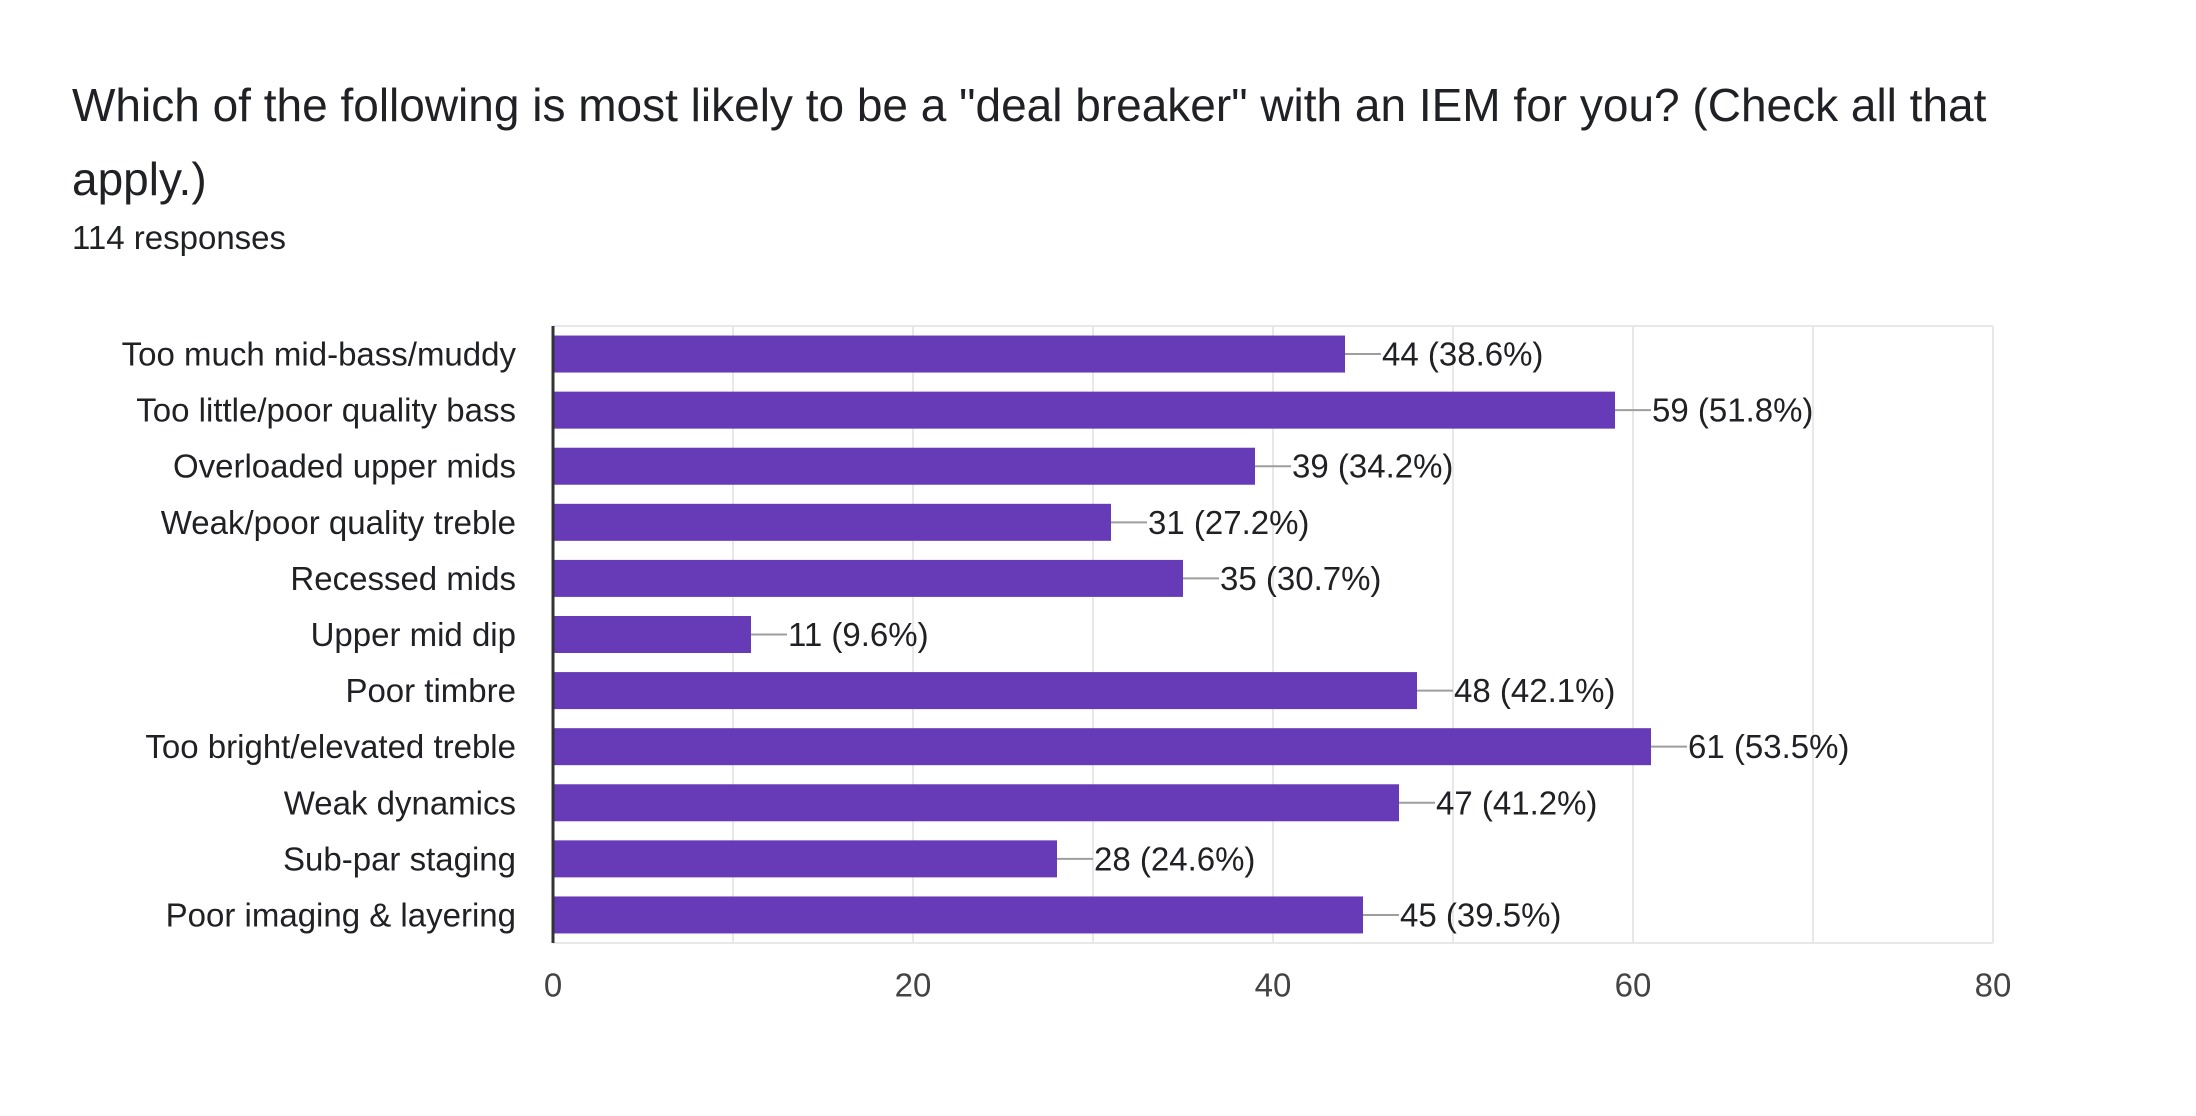 The image size is (2196, 1116). I want to click on data-label: 44 (38.6%), so click(1462, 354).